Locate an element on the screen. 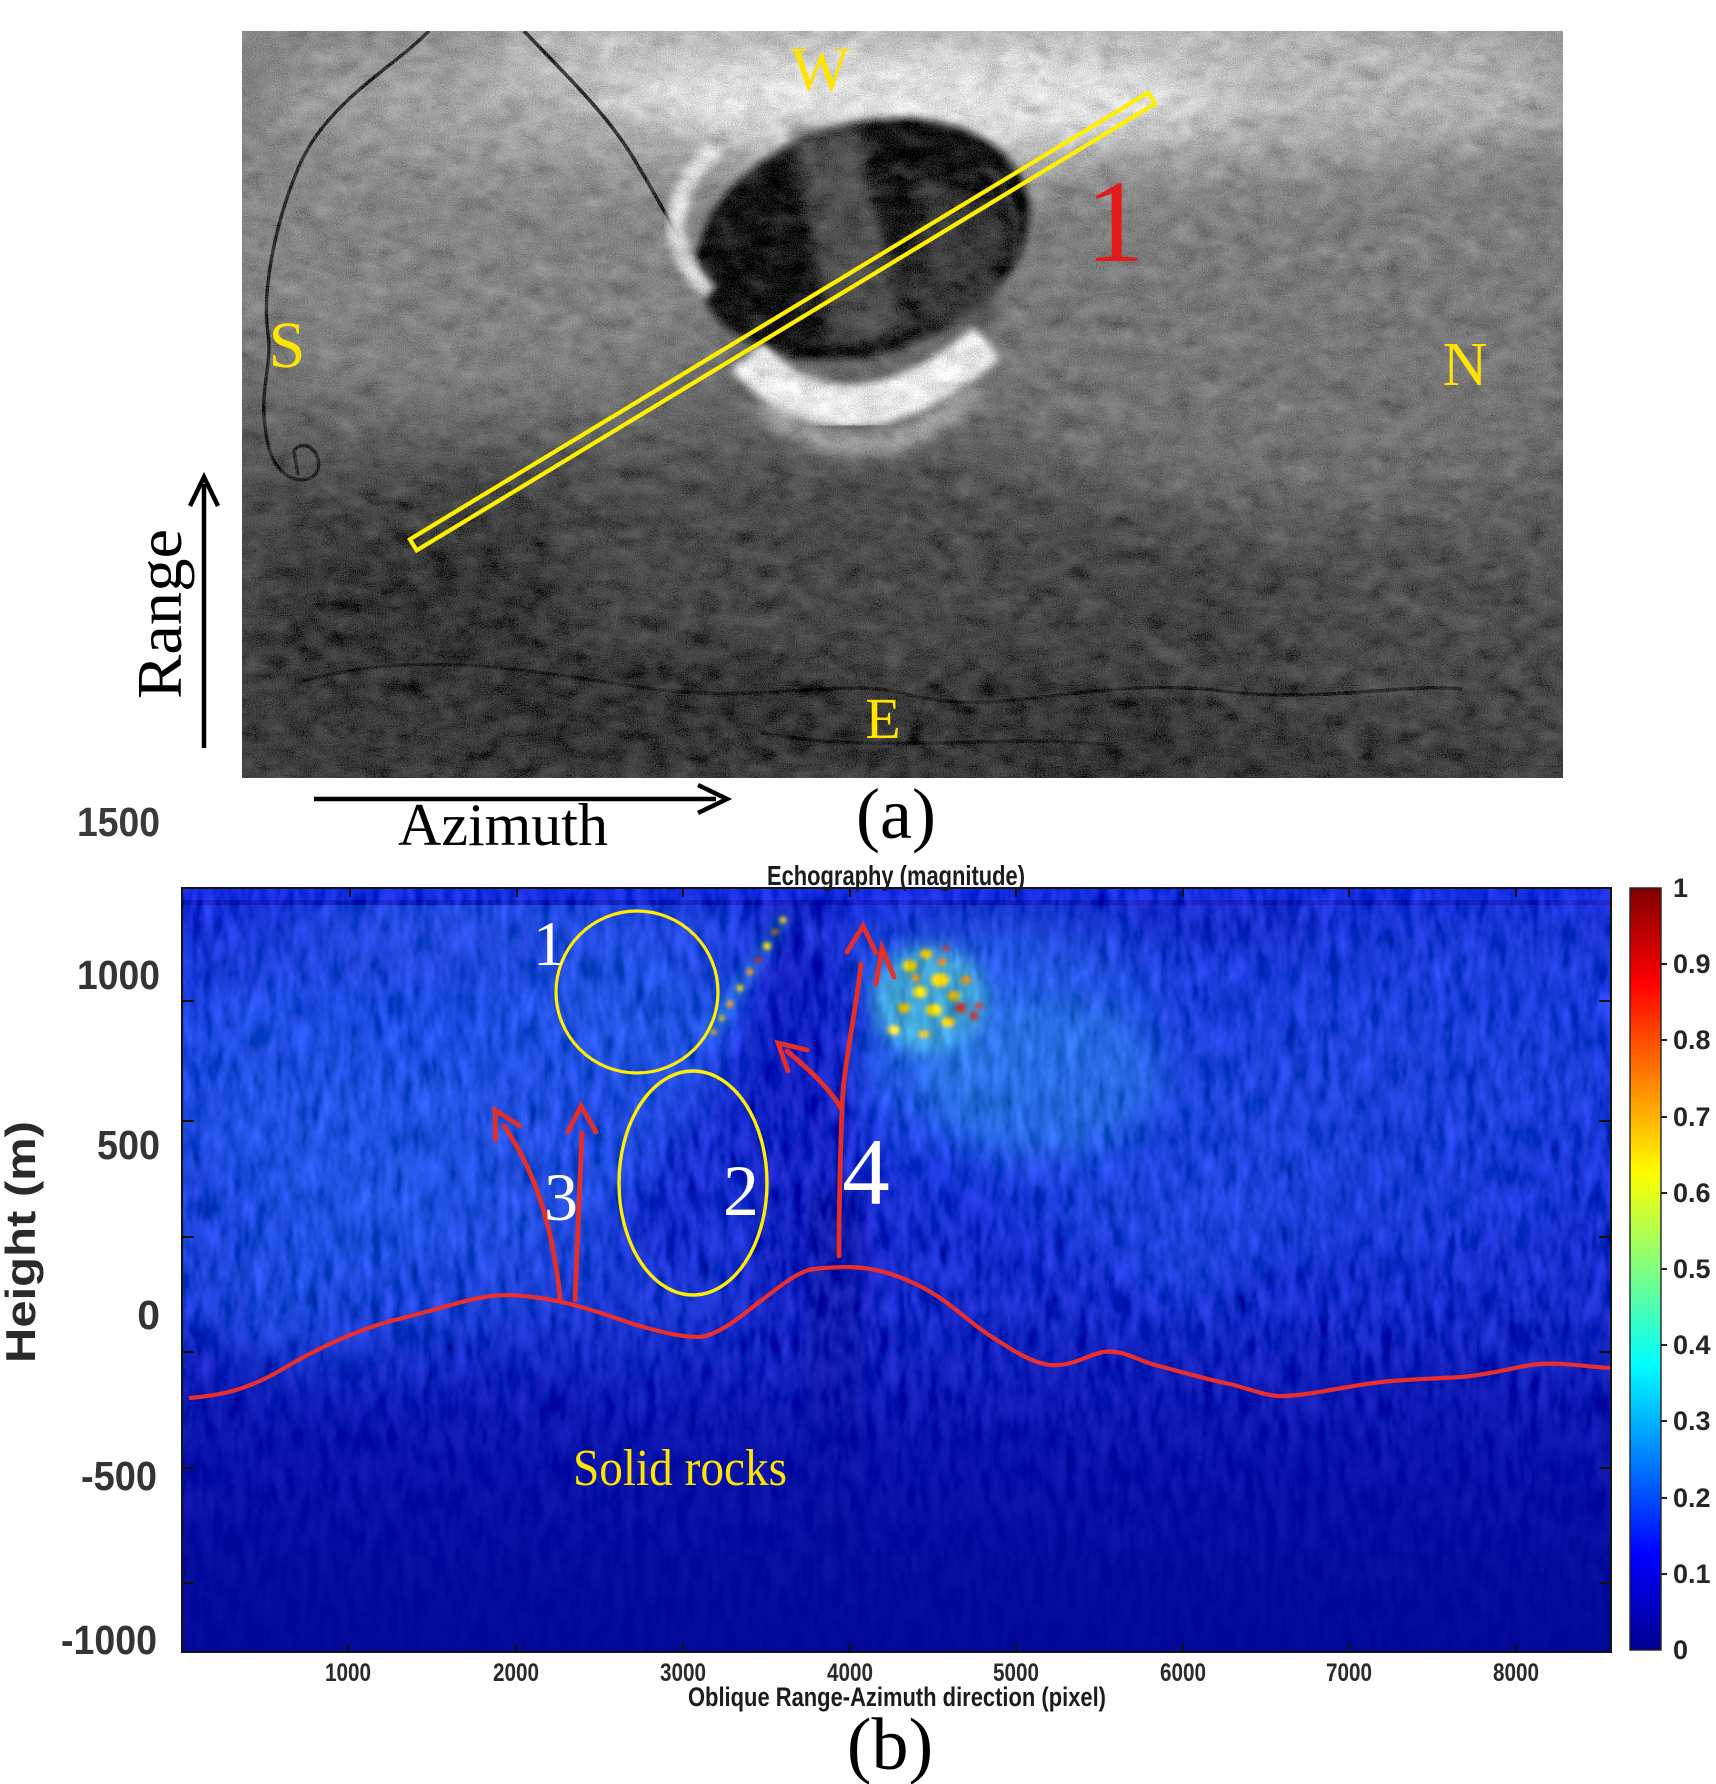  svg-text: 0.8 is located at coordinates (1692, 1040).